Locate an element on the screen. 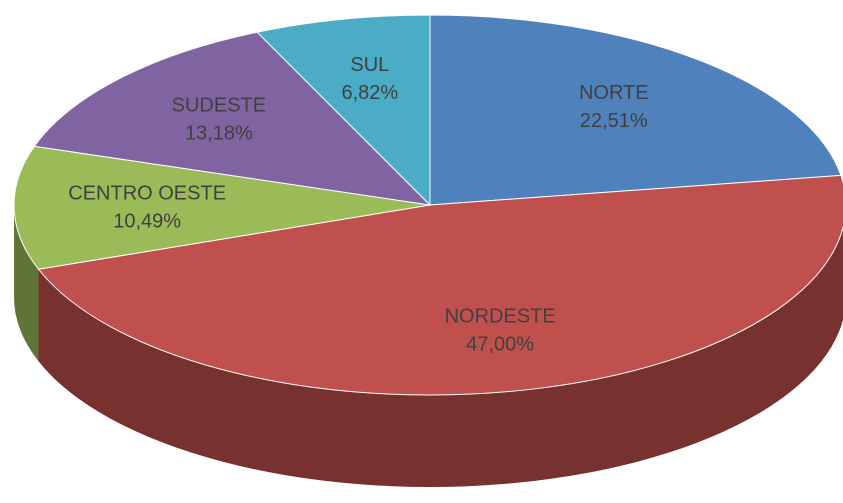 Image resolution: width=843 pixels, height=503 pixels. value-label: 6,82% is located at coordinates (369, 93).